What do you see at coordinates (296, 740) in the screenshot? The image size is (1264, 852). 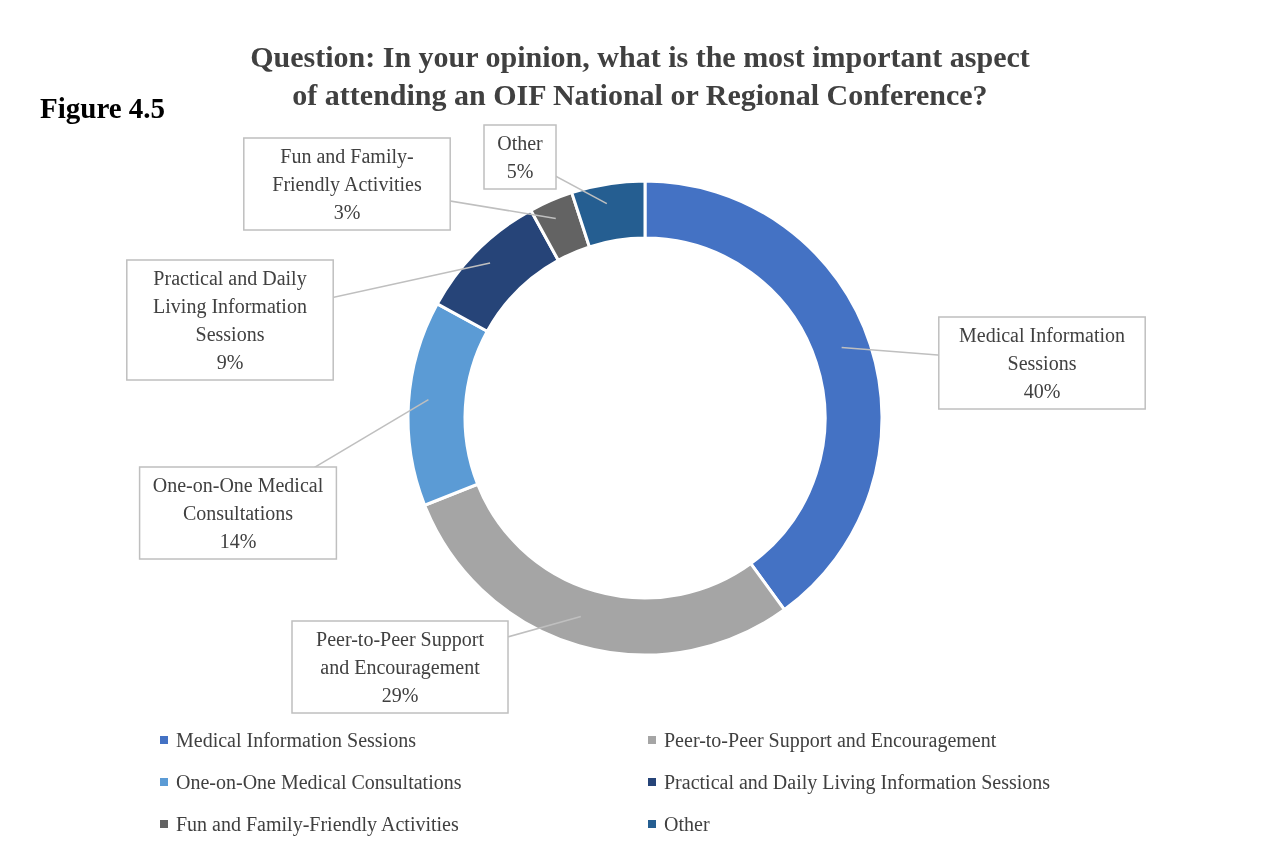 I see `legend-label: Medical Information Sessions` at bounding box center [296, 740].